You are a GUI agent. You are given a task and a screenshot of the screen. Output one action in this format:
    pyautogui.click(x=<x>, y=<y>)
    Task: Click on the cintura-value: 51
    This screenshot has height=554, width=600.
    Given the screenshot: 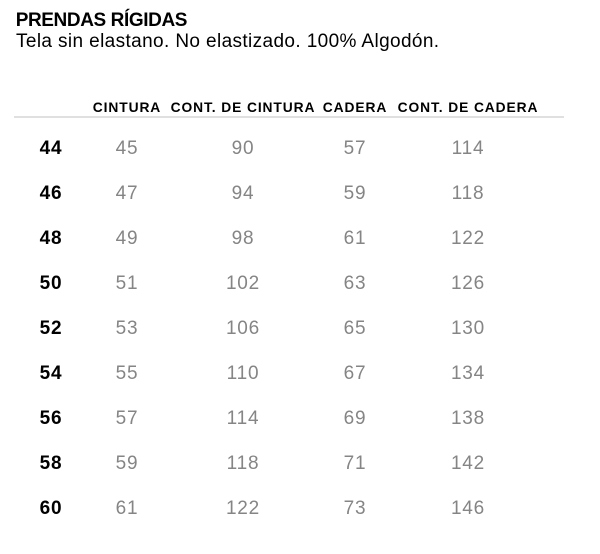 What is the action you would take?
    pyautogui.click(x=127, y=283)
    